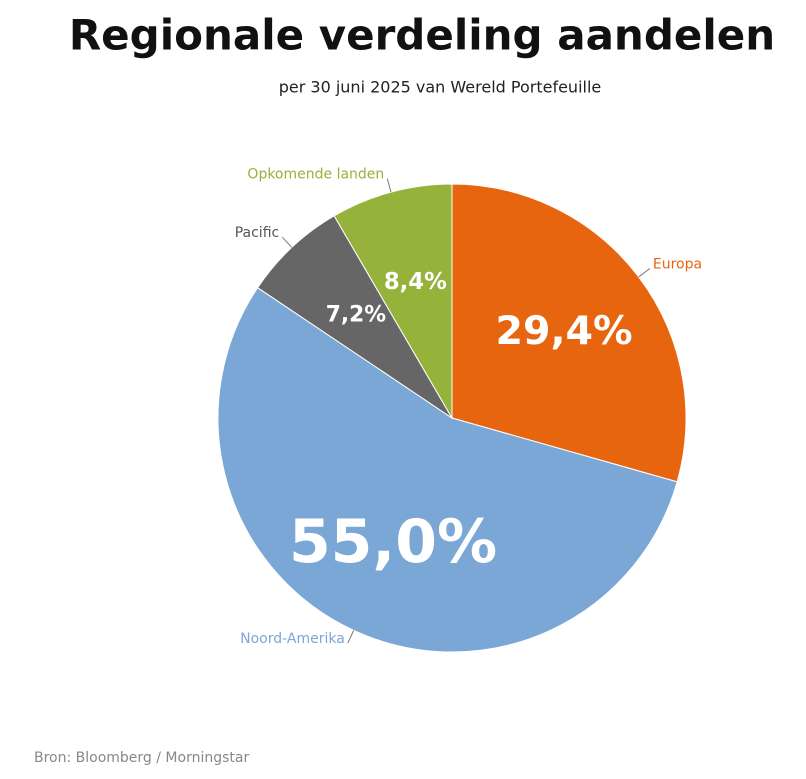  Describe the element at coordinates (440, 87) in the screenshot. I see `chart-subtitle: per 30 juni 2025 van Wereld Portefeuille` at that location.